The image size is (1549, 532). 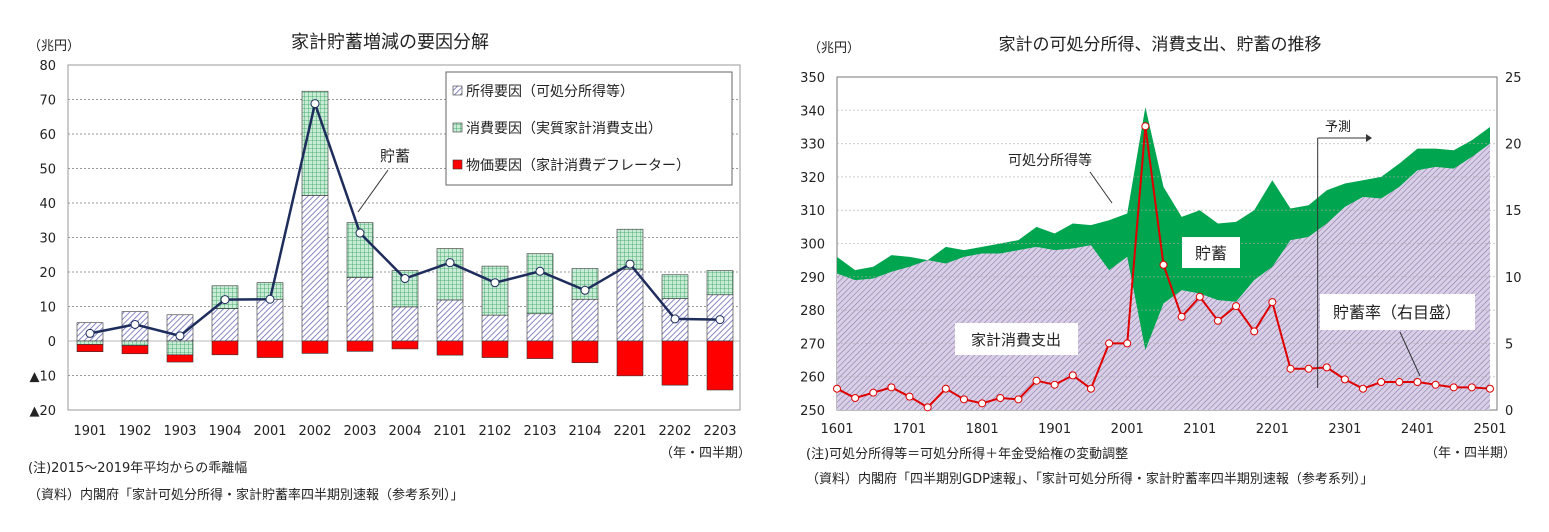 What do you see at coordinates (359, 431) in the screenshot?
I see `x-tick-label: 2003` at bounding box center [359, 431].